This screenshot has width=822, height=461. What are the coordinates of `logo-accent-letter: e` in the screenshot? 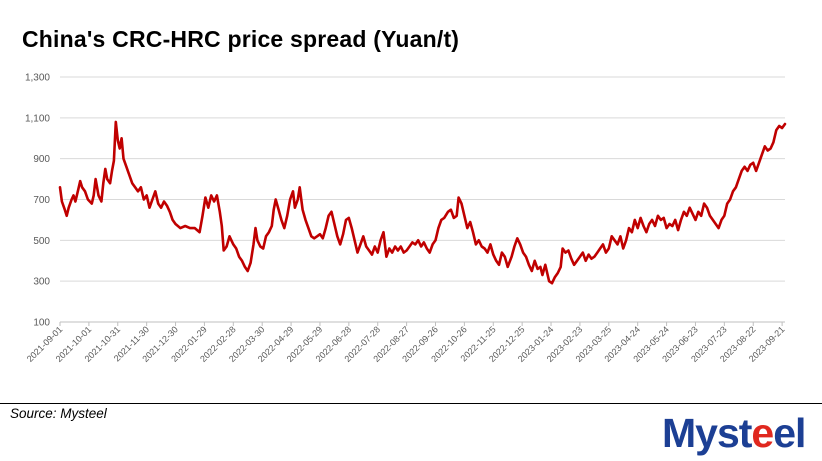 It's located at (762, 433).